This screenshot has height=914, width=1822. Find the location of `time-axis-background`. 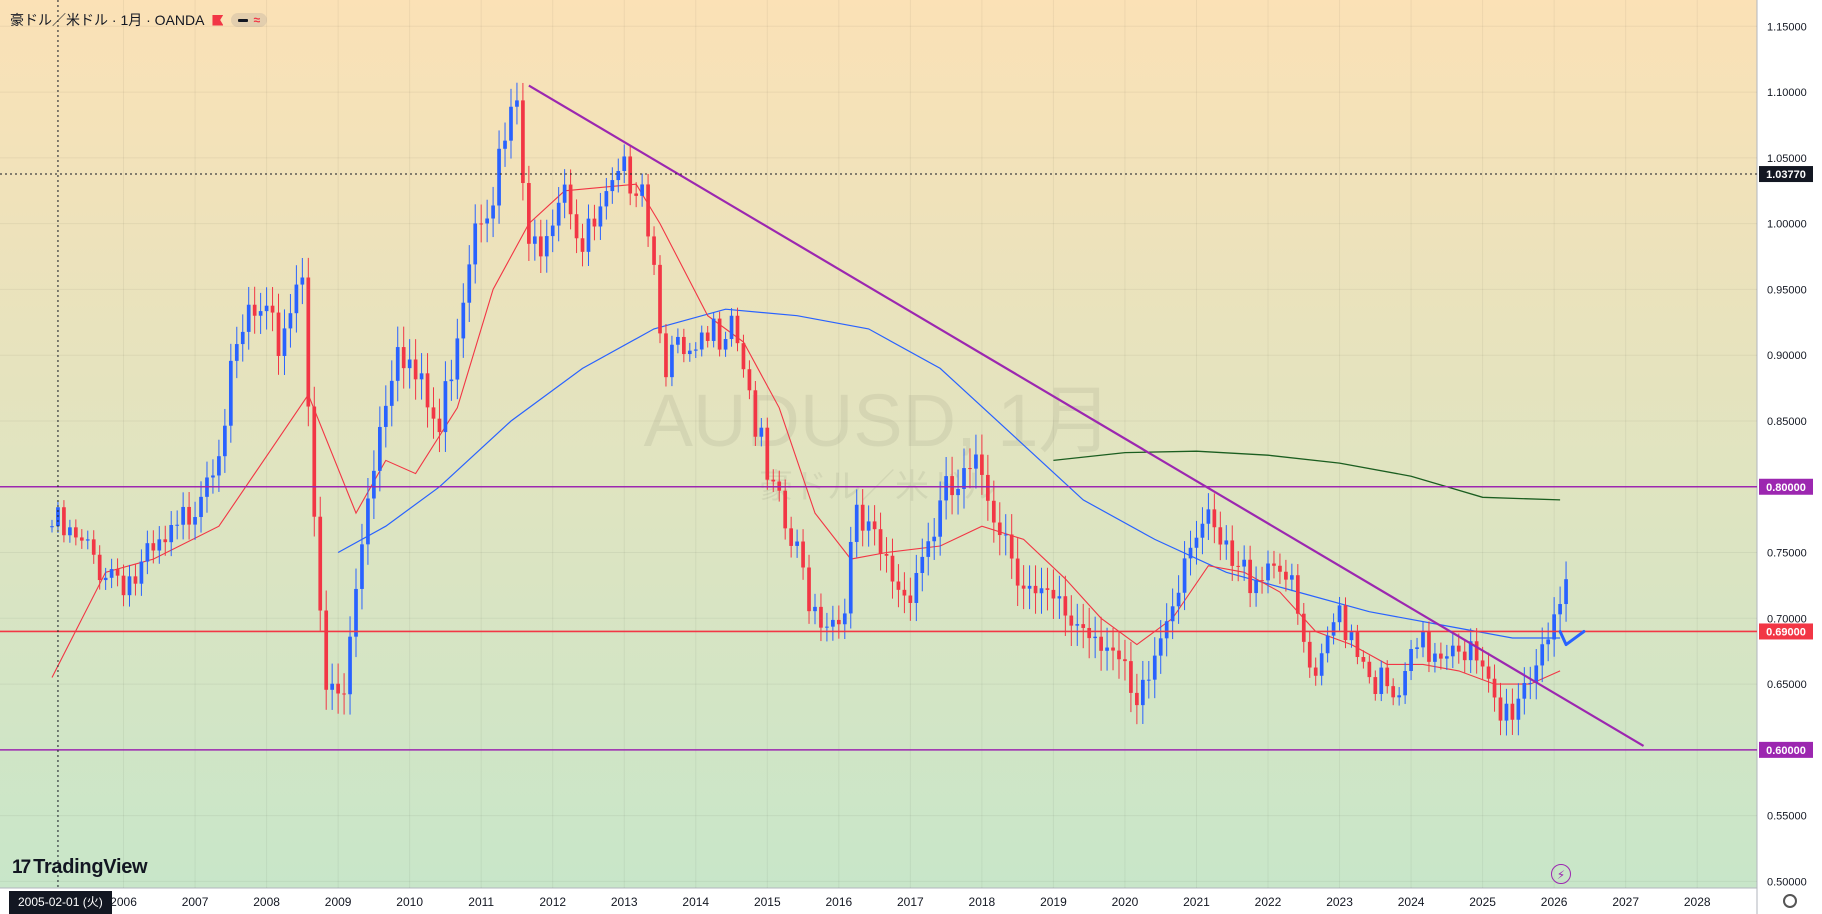

time-axis-background is located at coordinates (878, 901).